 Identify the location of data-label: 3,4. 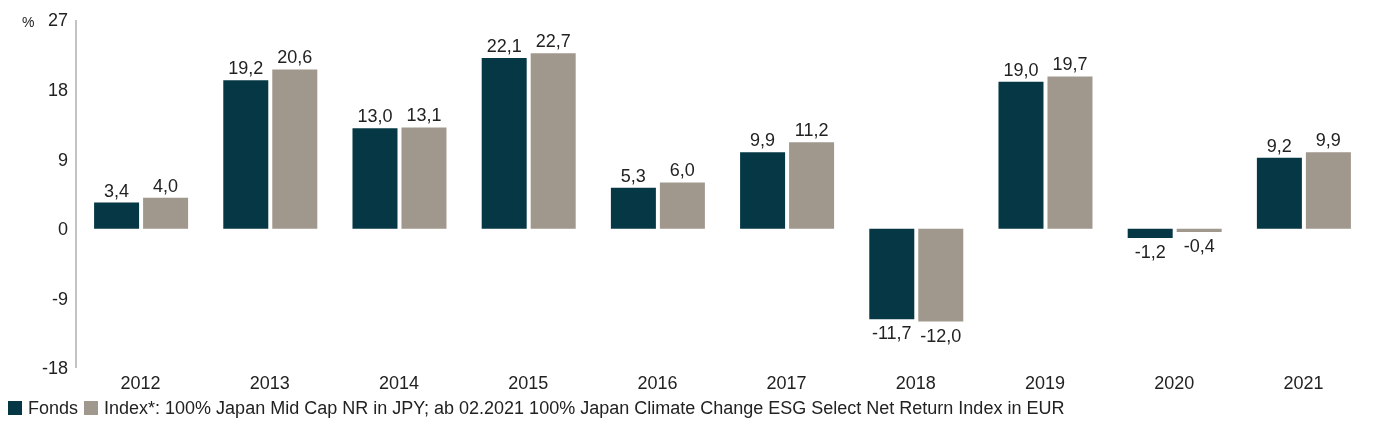
(117, 190).